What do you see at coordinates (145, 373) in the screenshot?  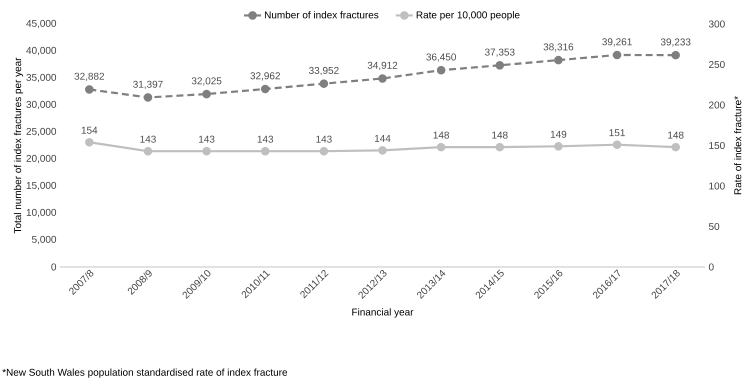 I see `text: *New South Wales population standardised rate of index fracture` at bounding box center [145, 373].